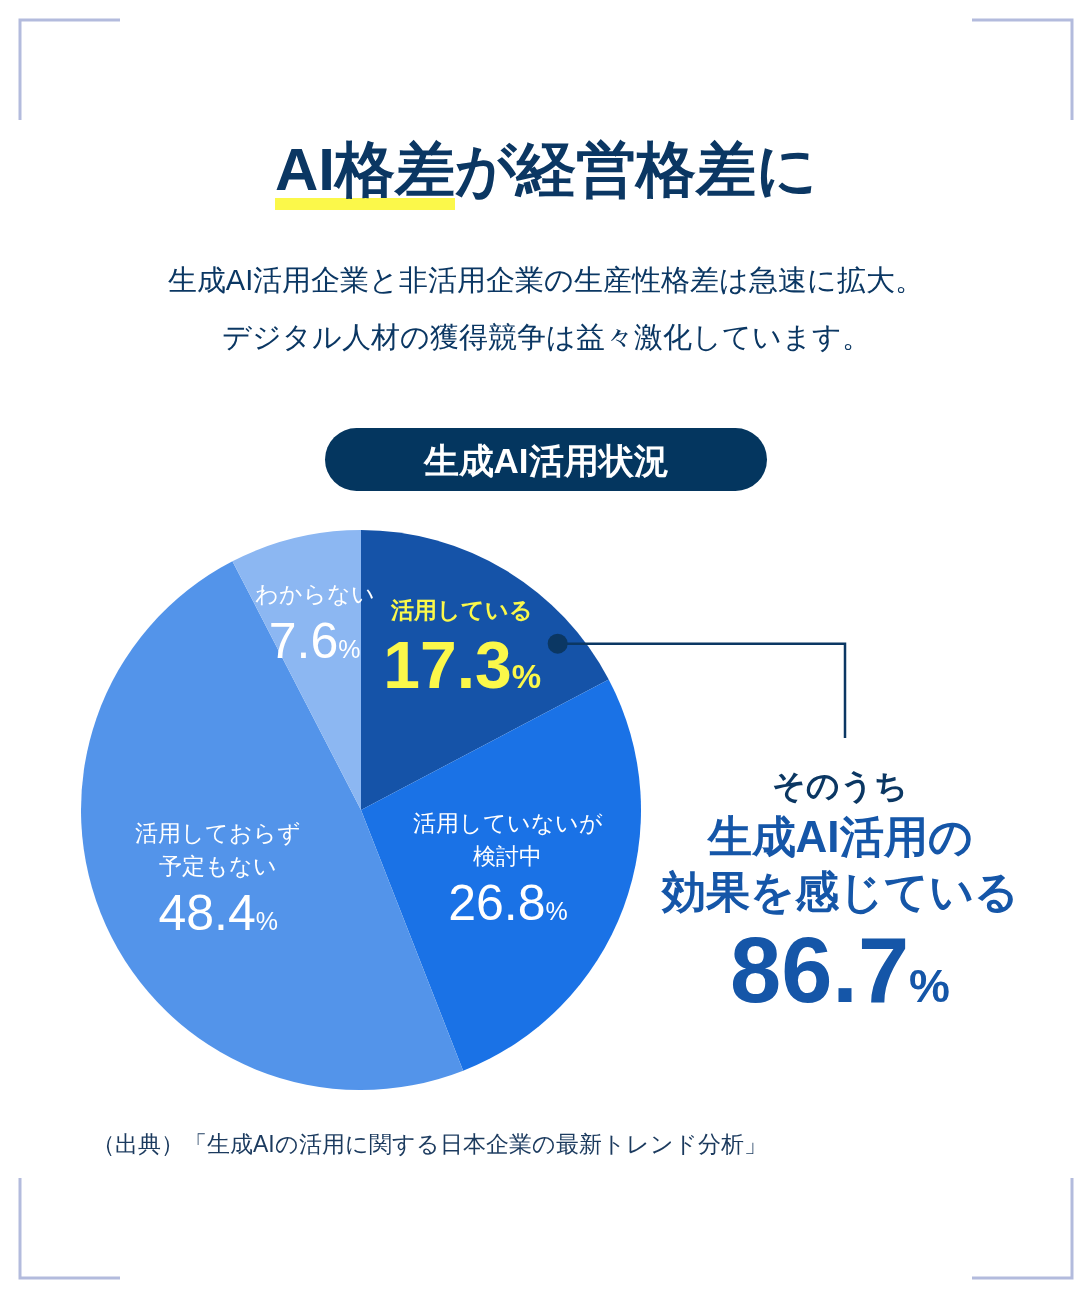 Image resolution: width=1092 pixels, height=1299 pixels. Describe the element at coordinates (546, 308) in the screenshot. I see `chart-subtitle: 生成AI活用企業と非活用企業の生産性格差は急速に拡大。デジタル人材の獲得競争は益々激化しています。` at that location.